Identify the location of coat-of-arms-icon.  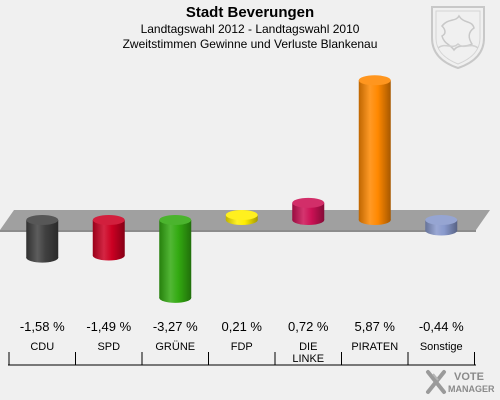
(458, 38).